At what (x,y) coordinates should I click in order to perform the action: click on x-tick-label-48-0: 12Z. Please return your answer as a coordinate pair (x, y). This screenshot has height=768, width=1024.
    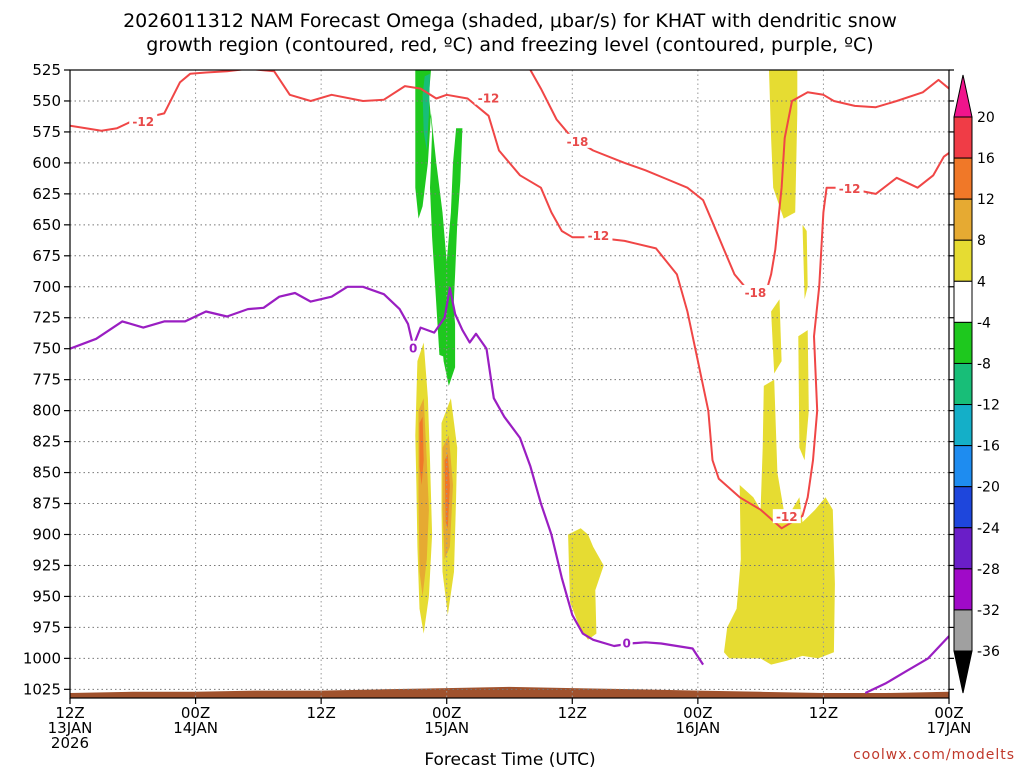
    Looking at the image, I should click on (572, 713).